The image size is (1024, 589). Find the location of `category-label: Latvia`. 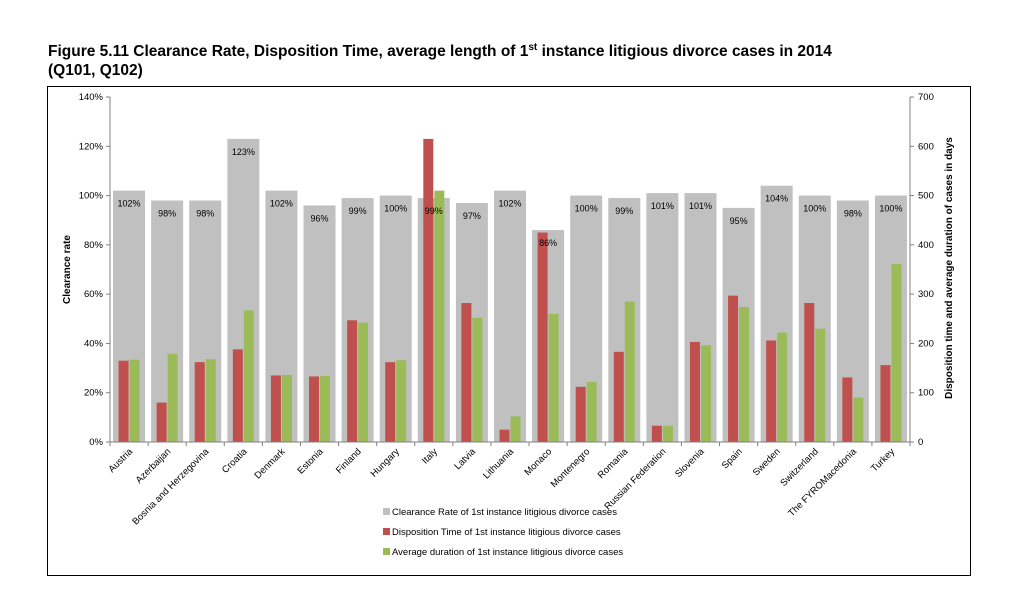

category-label: Latvia is located at coordinates (465, 459).